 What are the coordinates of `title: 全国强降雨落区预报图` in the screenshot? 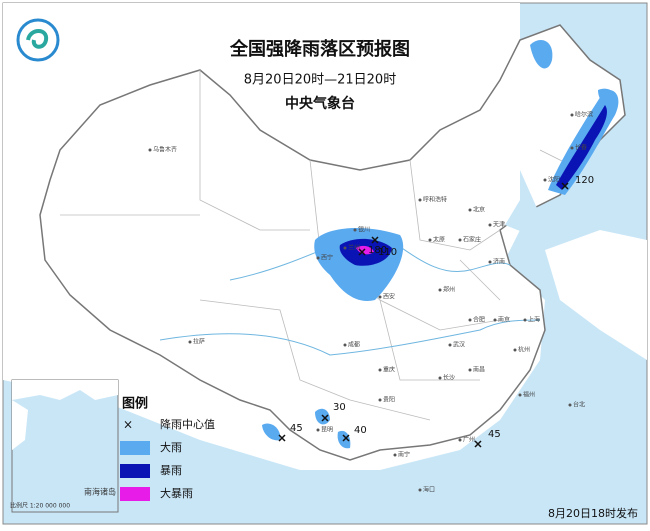 It's located at (319, 49).